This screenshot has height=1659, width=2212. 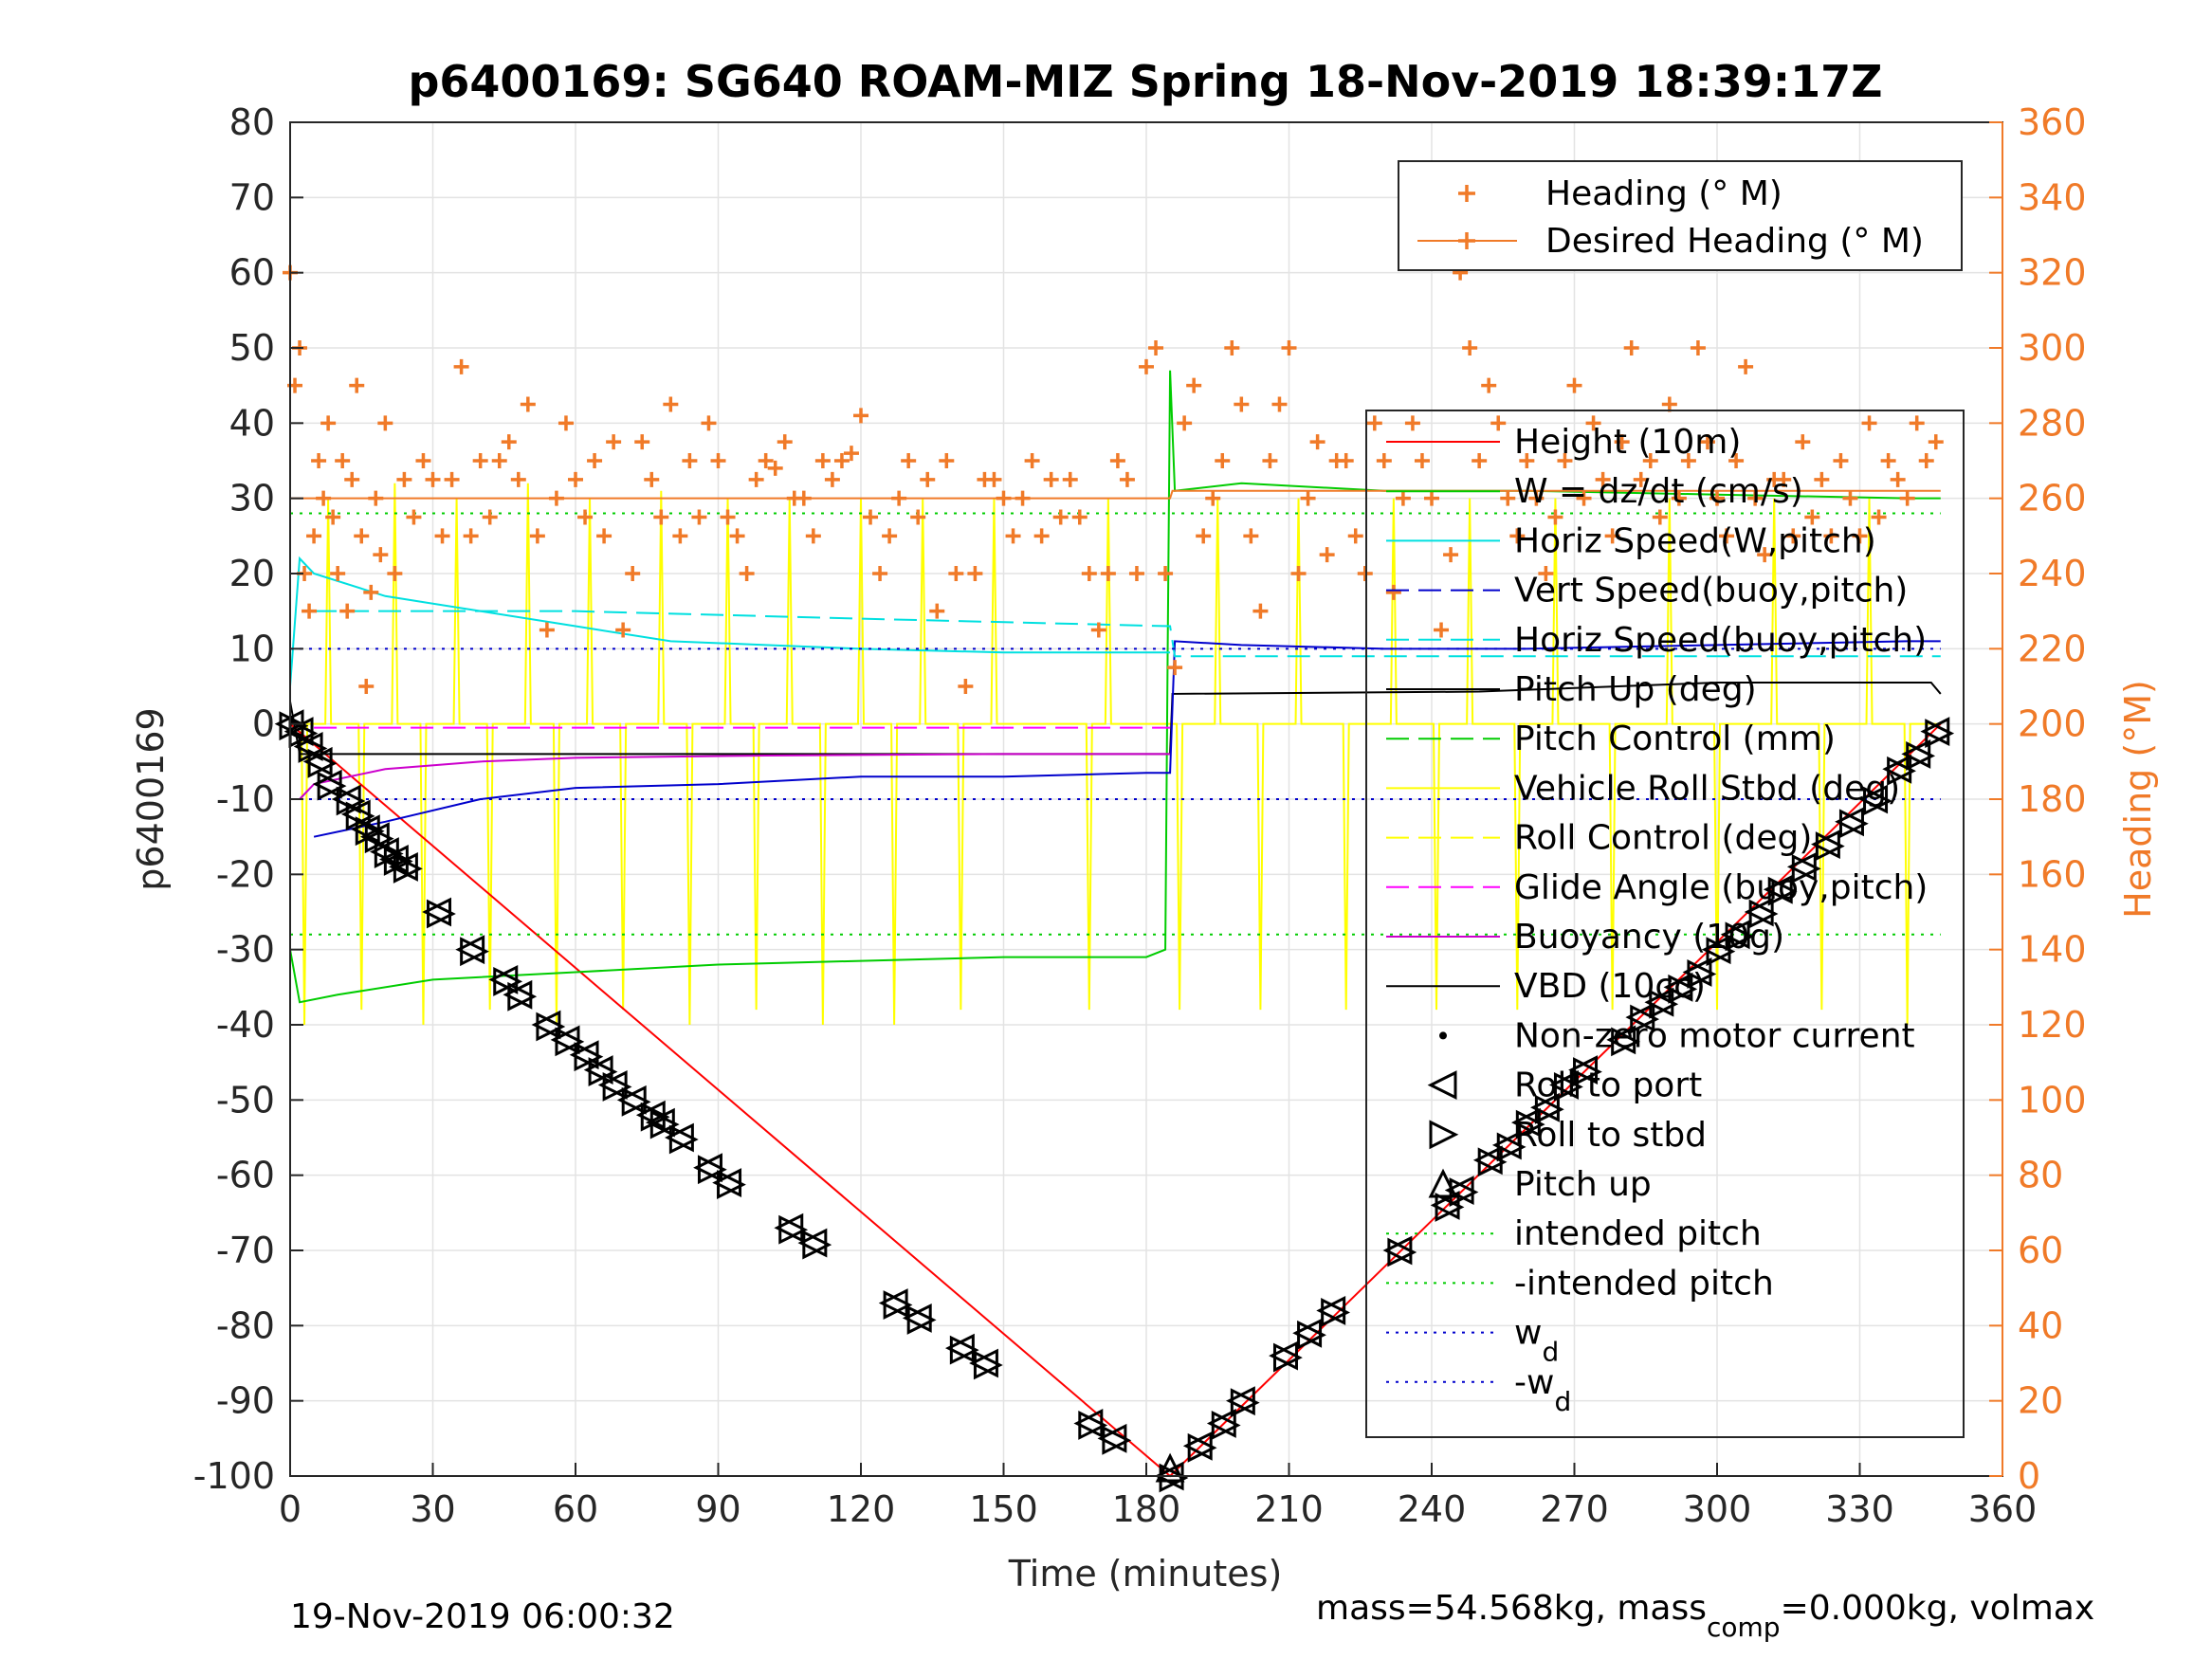 What do you see at coordinates (2052, 1100) in the screenshot?
I see `y2-tick-label: 100` at bounding box center [2052, 1100].